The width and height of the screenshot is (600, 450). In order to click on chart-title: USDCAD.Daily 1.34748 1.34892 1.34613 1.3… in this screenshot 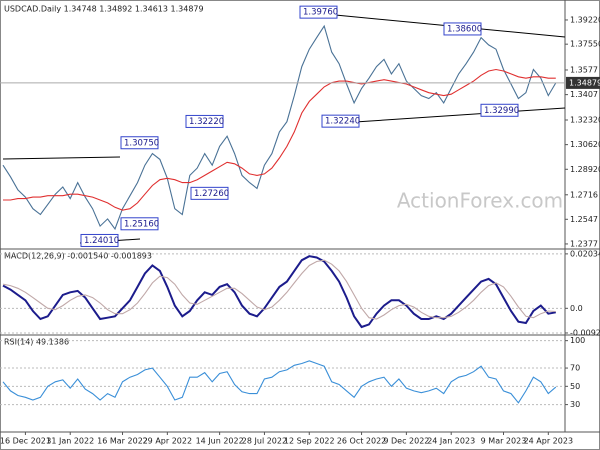, I will do `click(104, 9)`.